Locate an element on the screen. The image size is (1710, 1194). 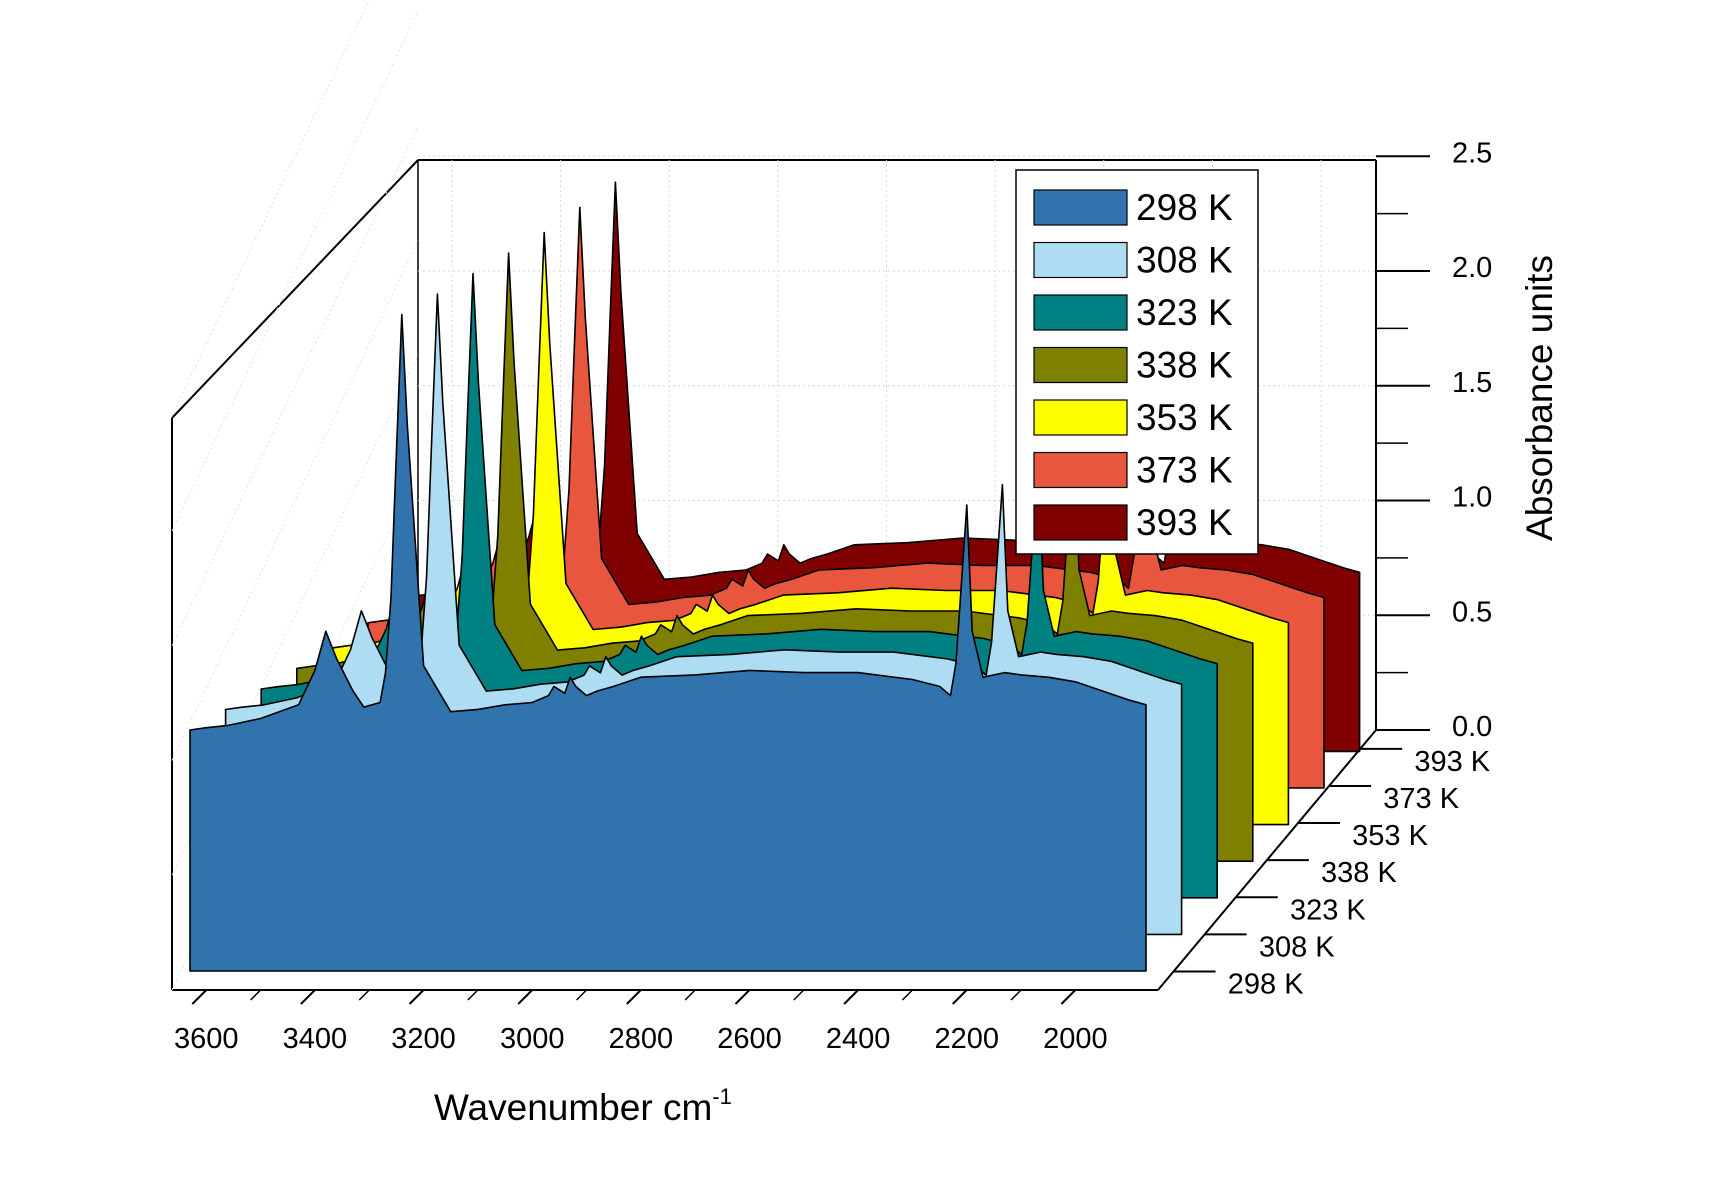
z-tick-label: 2.5 is located at coordinates (1472, 153).